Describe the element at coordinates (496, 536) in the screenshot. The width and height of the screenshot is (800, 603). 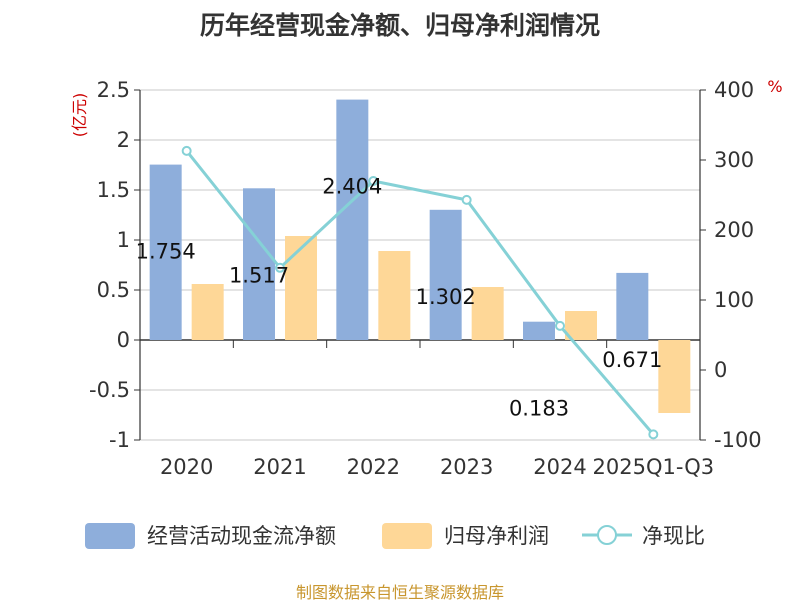
I see `legend-label-profit: 归母净利润` at that location.